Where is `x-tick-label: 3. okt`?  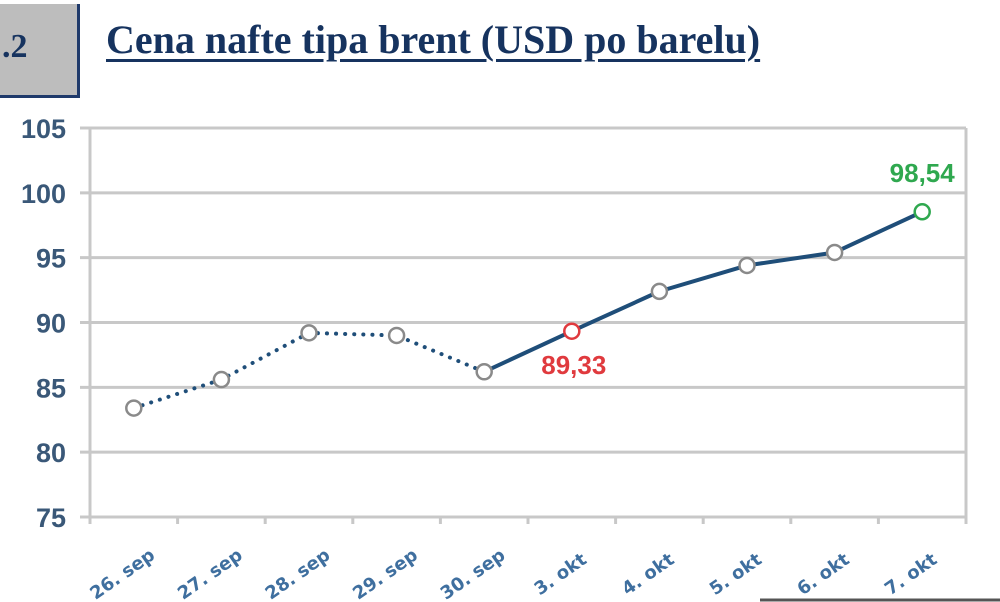 x-tick-label: 3. okt is located at coordinates (561, 574).